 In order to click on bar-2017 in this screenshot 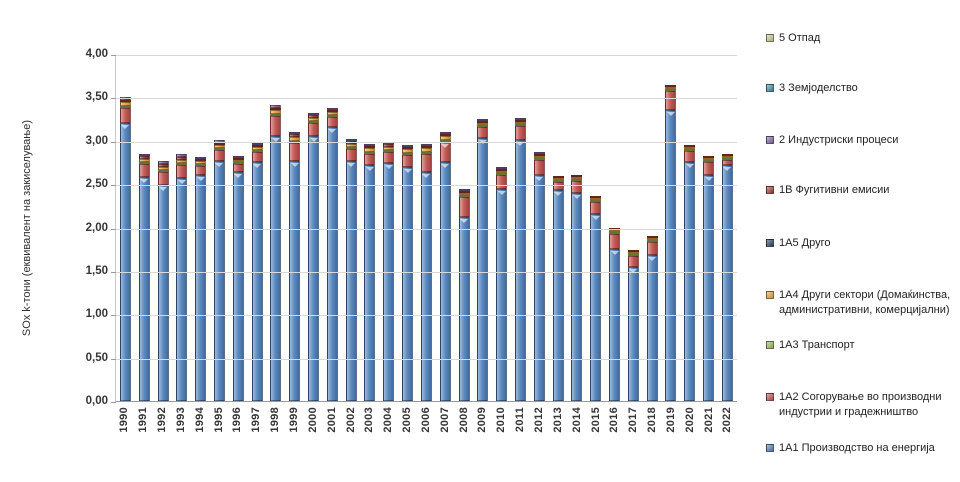, I will do `click(633, 325)`.